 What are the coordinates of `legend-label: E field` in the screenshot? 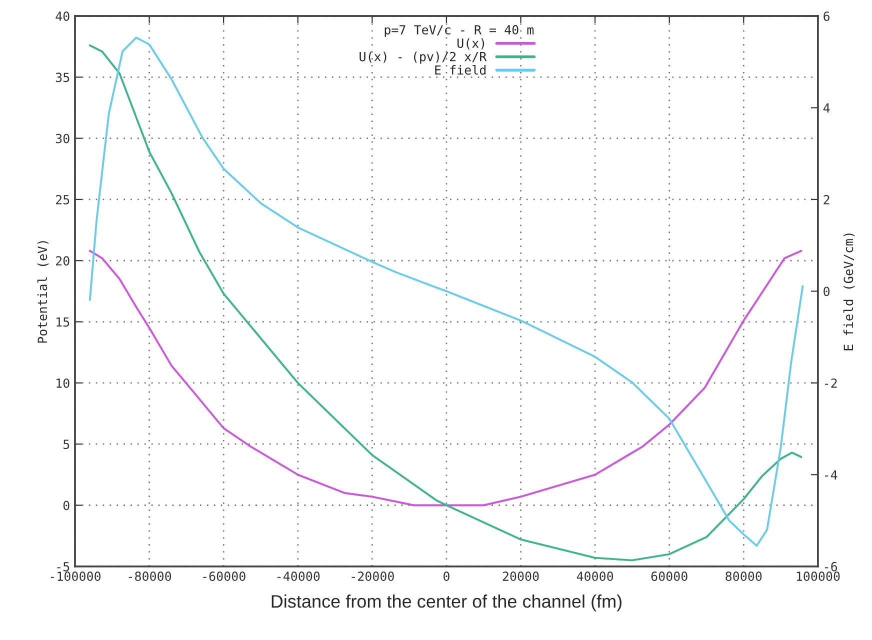 It's located at (460, 69).